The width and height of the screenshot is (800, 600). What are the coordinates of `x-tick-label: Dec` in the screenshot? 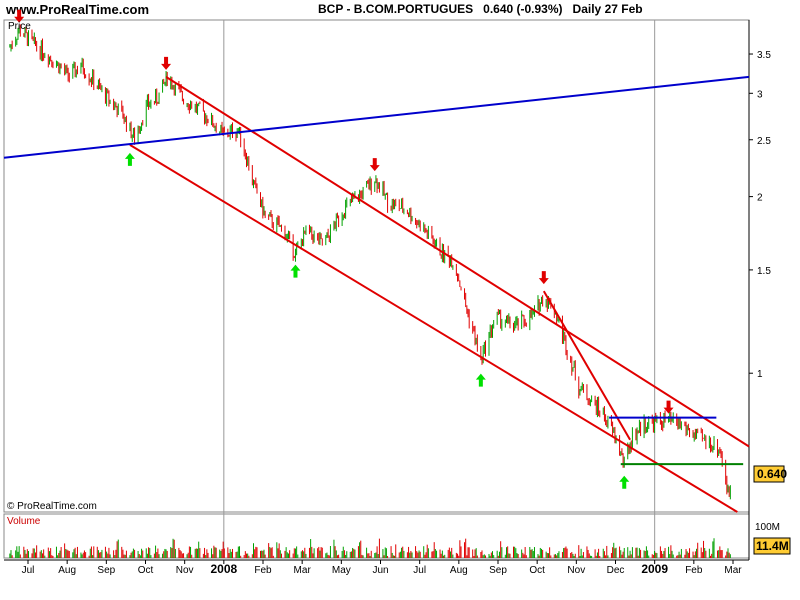 It's located at (616, 570).